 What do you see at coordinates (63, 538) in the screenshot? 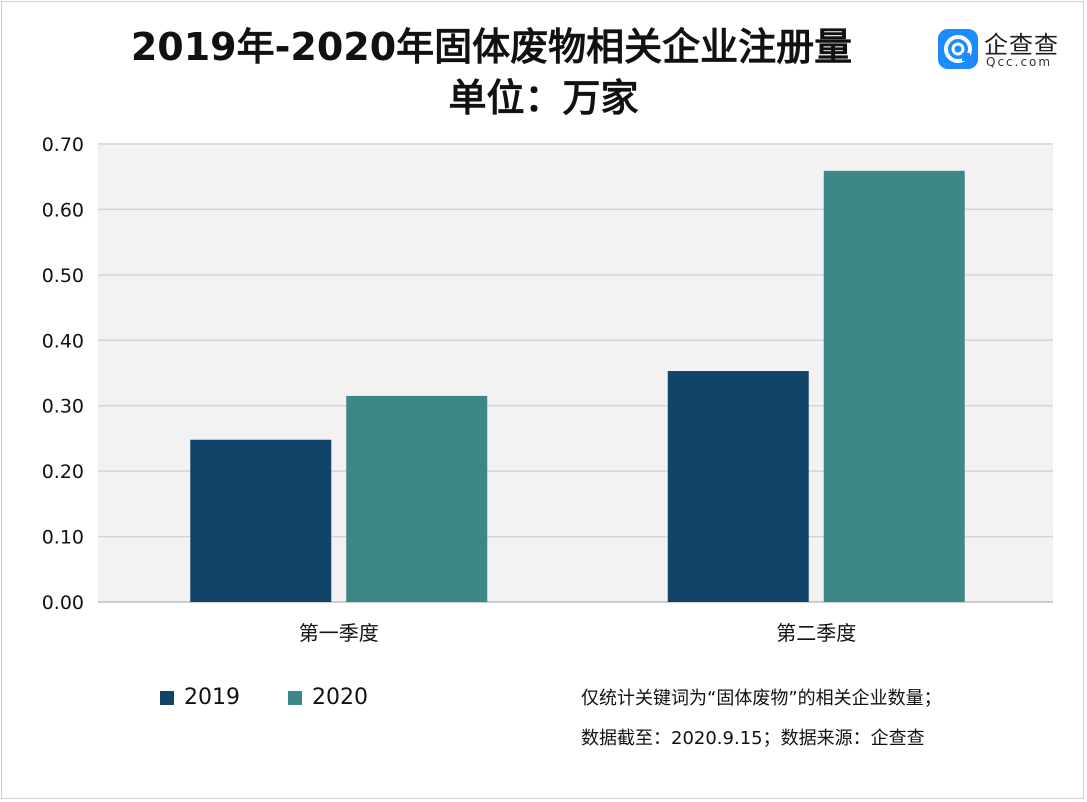
I see `y-tick-label: 0.10` at bounding box center [63, 538].